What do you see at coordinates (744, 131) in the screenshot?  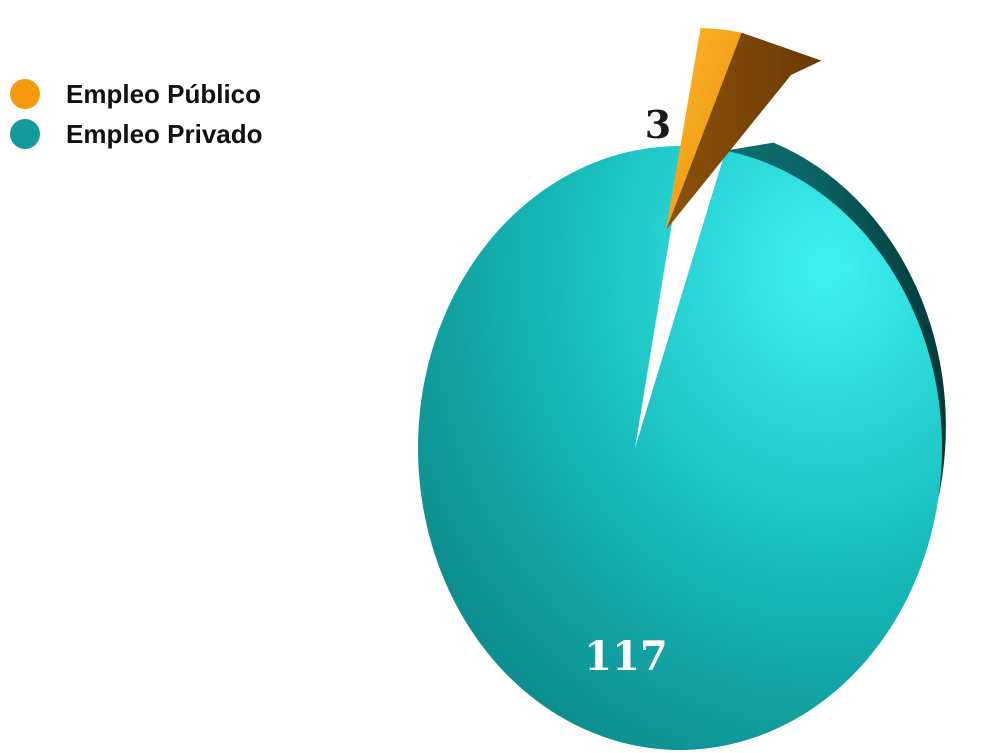 I see `pie-slice-side-empleo-publico` at bounding box center [744, 131].